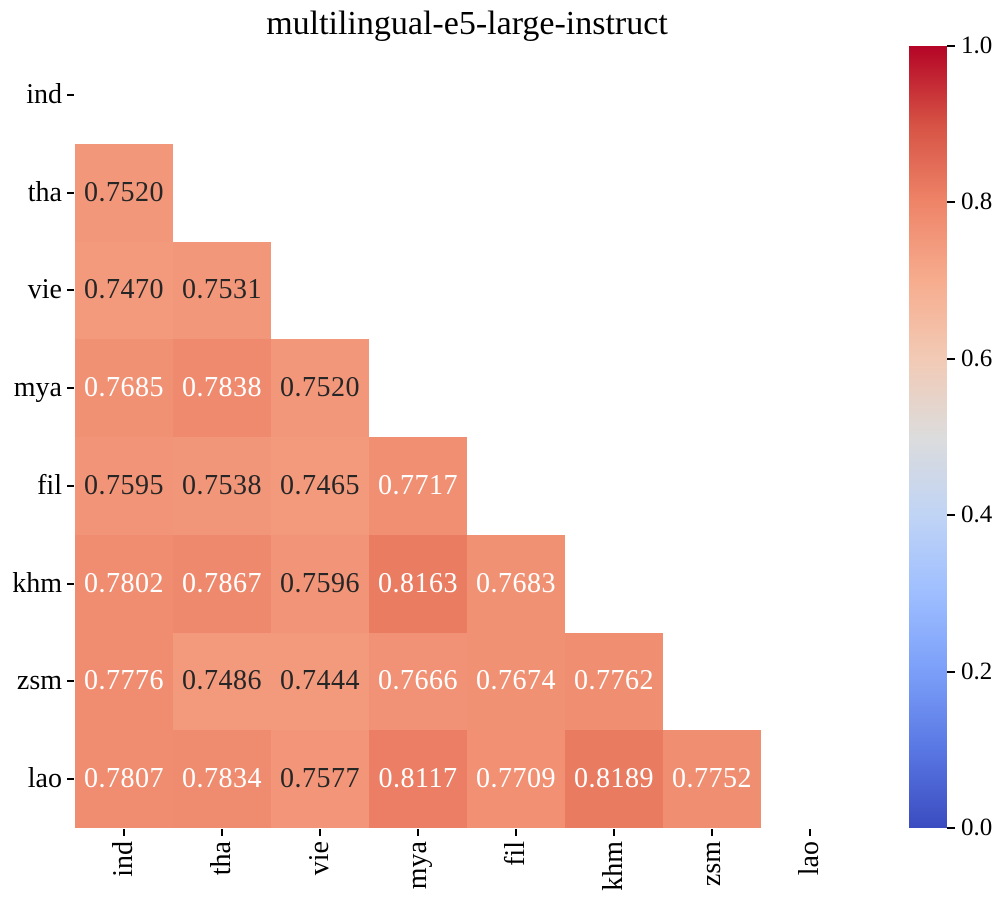 The image size is (996, 904). I want to click on cell-value: 0.7674, so click(516, 681).